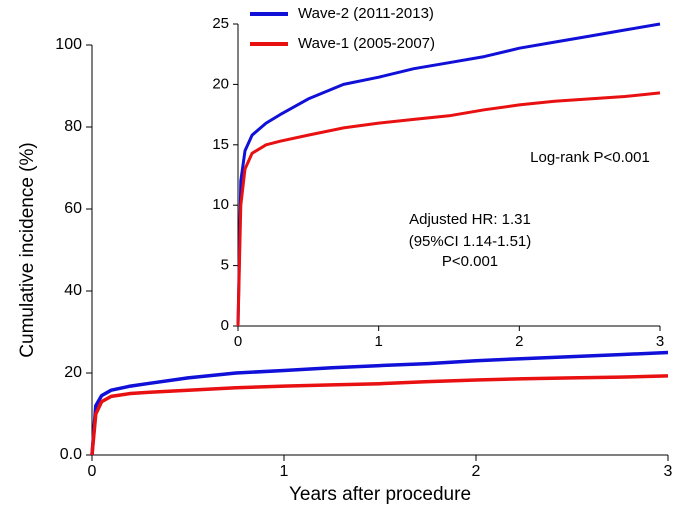 Image resolution: width=675 pixels, height=515 pixels. Describe the element at coordinates (68, 44) in the screenshot. I see `y-tick-label: 100` at that location.